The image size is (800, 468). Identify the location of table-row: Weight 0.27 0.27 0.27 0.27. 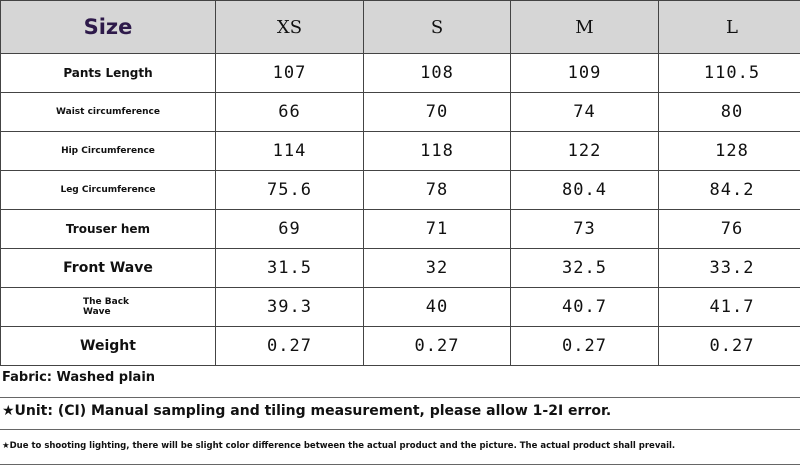
(400, 346).